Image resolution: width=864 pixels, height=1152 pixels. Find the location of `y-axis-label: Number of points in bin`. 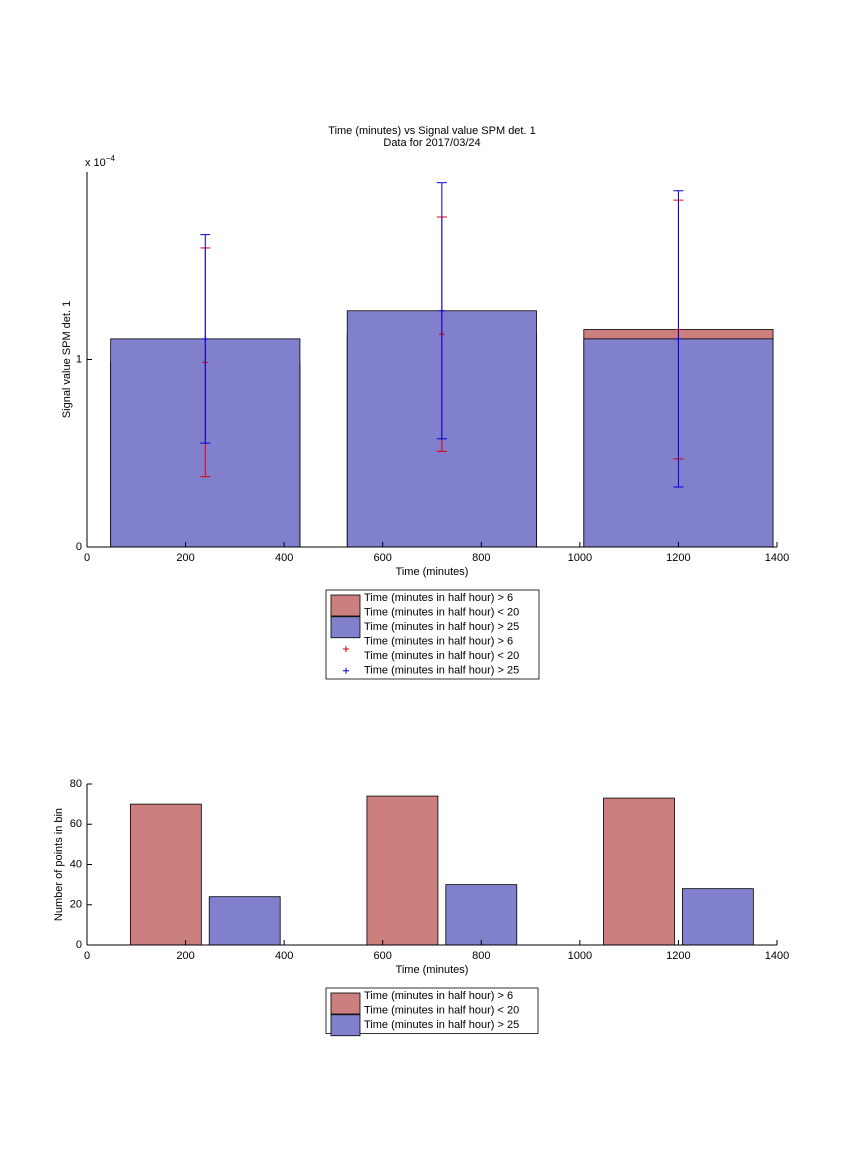

y-axis-label: Number of points in bin is located at coordinates (59, 864).